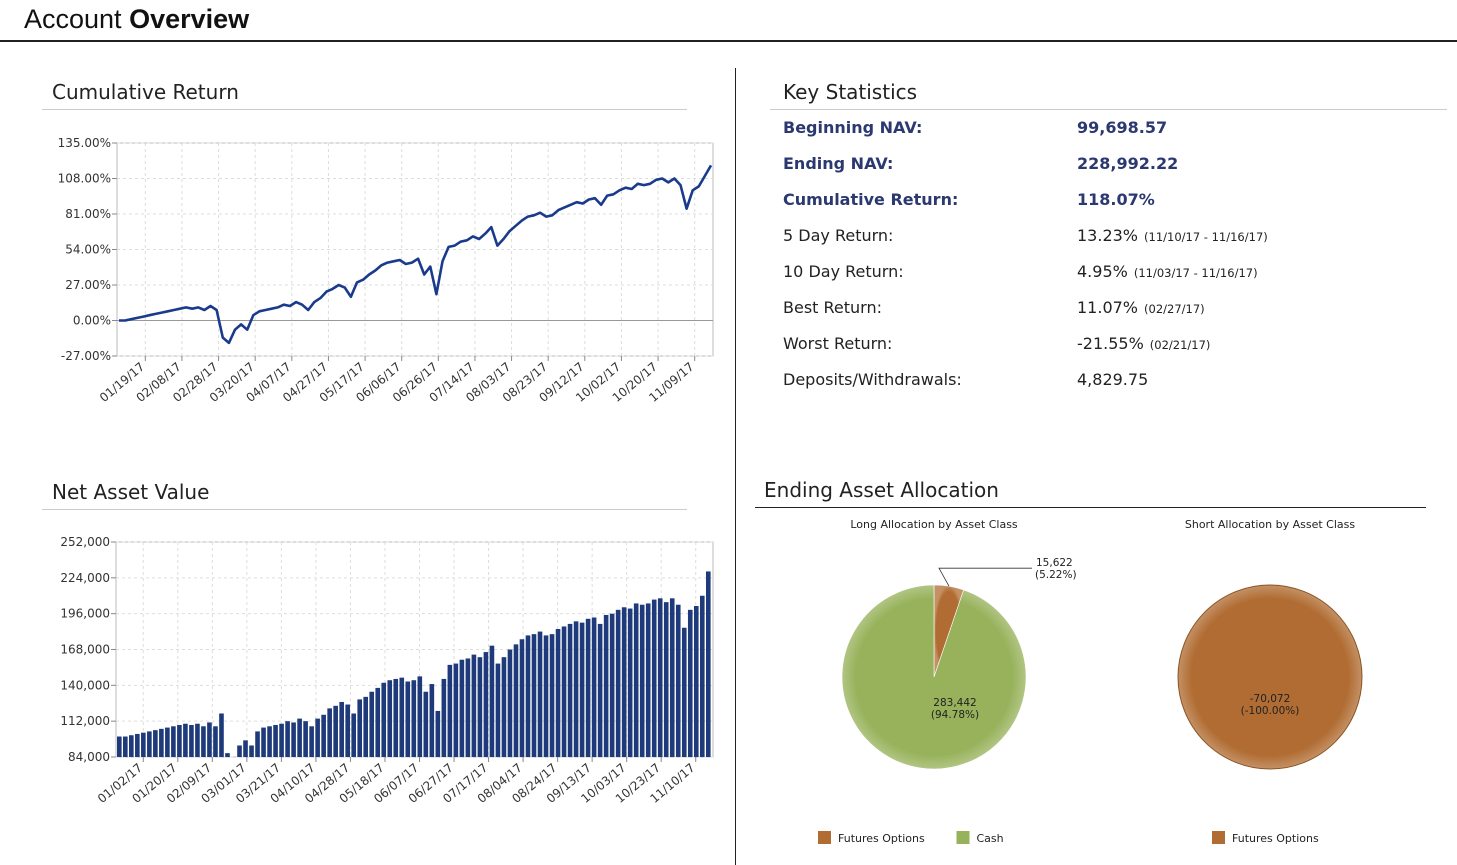 The height and width of the screenshot is (865, 1457). Describe the element at coordinates (136, 19) in the screenshot. I see `page-title: Account Overview` at that location.